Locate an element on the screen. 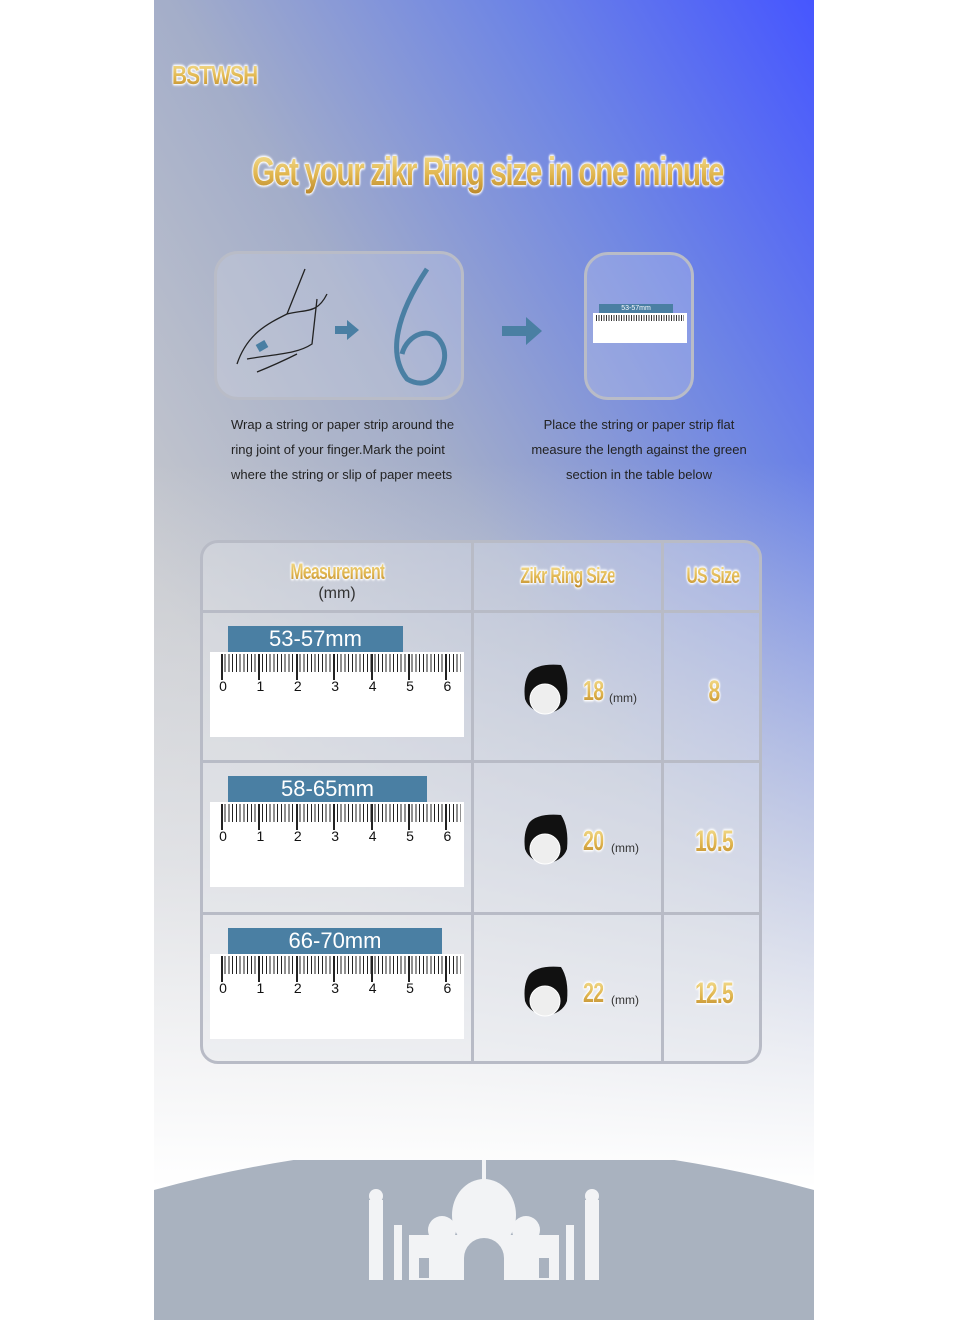 The width and height of the screenshot is (967, 1320). header-label: US Size is located at coordinates (713, 575).